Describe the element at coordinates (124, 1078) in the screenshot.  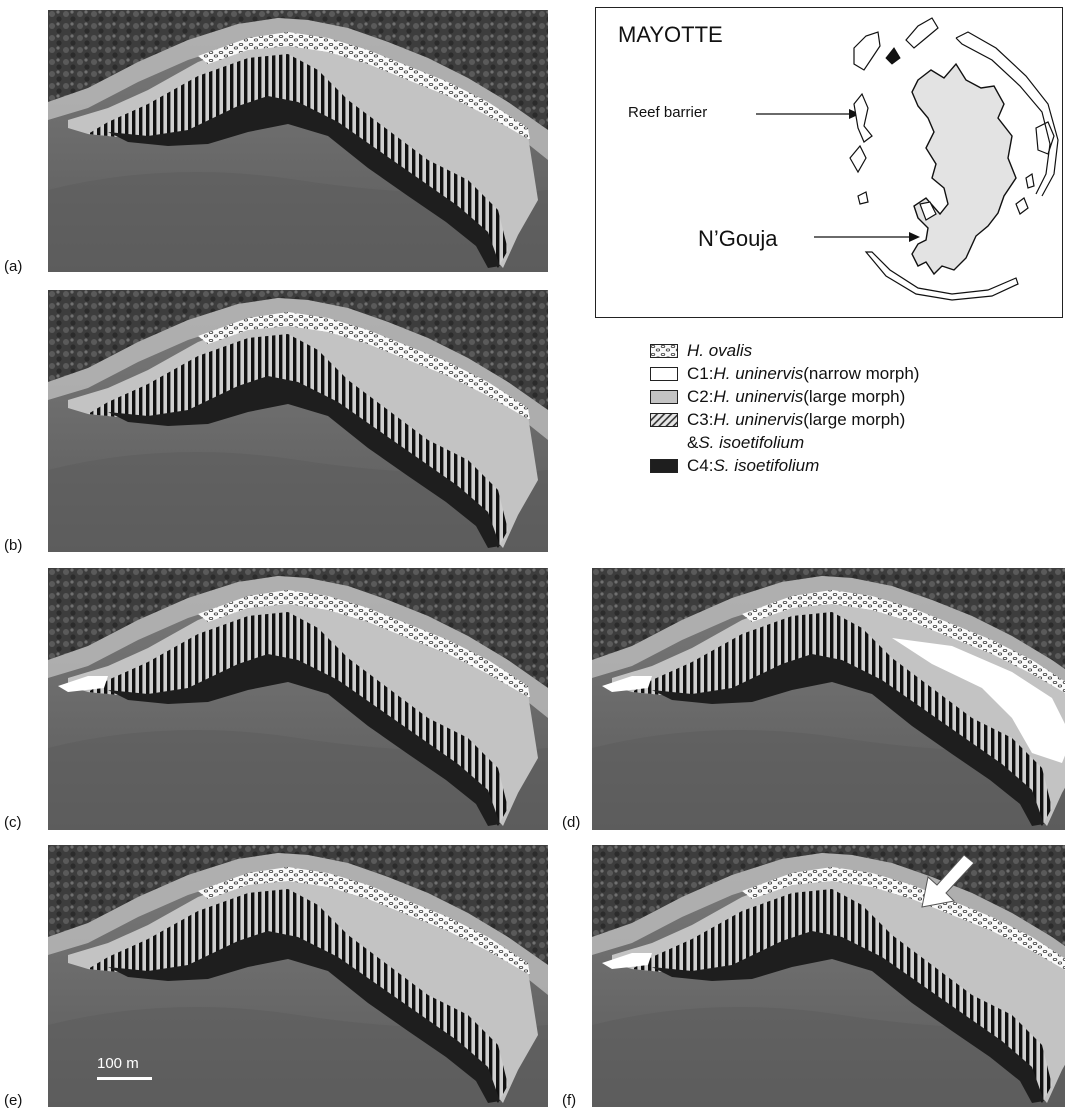
I see `scale-bar-line` at that location.